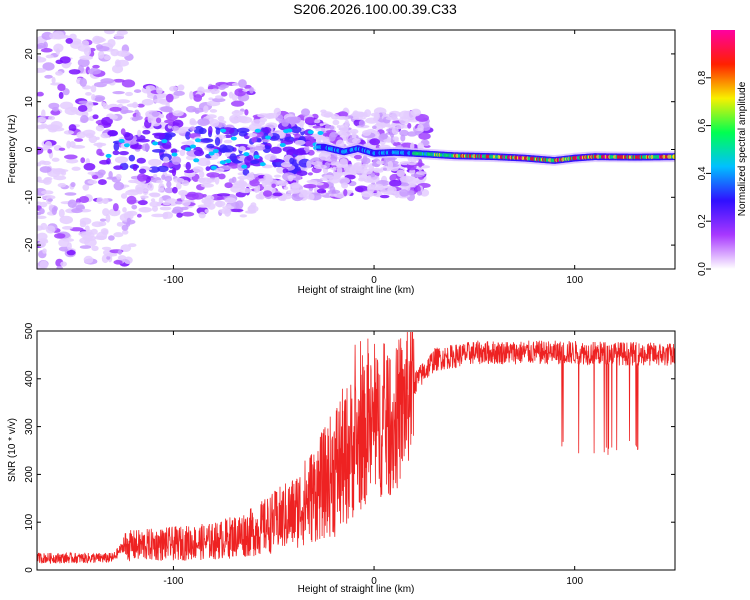  Describe the element at coordinates (29, 149) in the screenshot. I see `spectrogram-y-tick-label: 0` at that location.